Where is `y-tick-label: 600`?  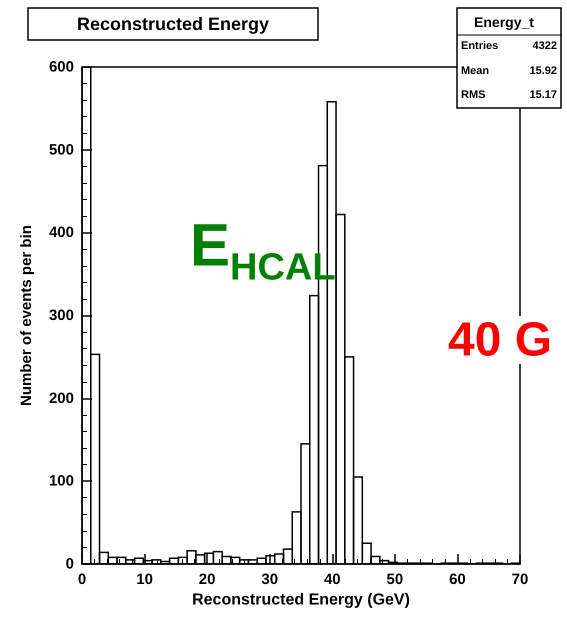
y-tick-label: 600 is located at coordinates (61, 67).